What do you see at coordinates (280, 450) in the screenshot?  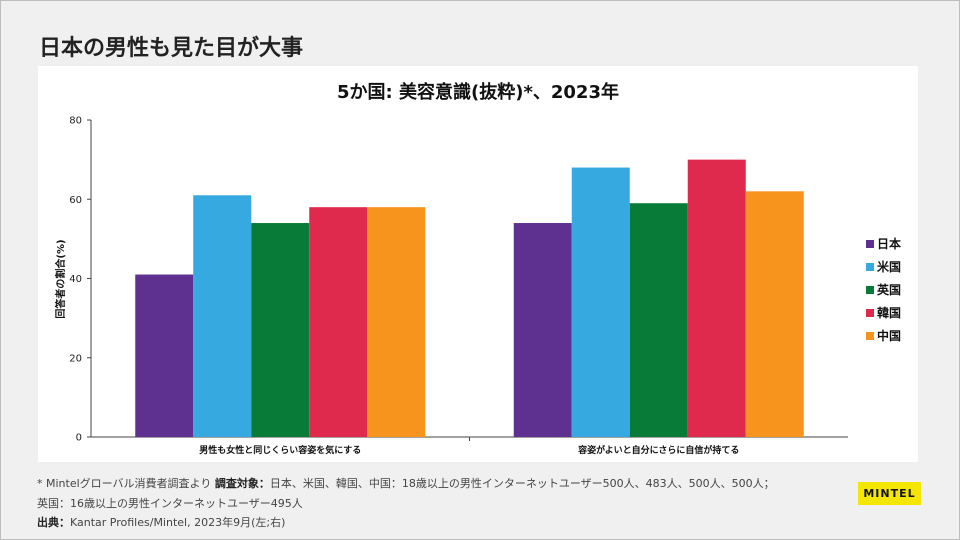 I see `x-category-label: 男性も女性と同じくらい容姿を気にする` at bounding box center [280, 450].